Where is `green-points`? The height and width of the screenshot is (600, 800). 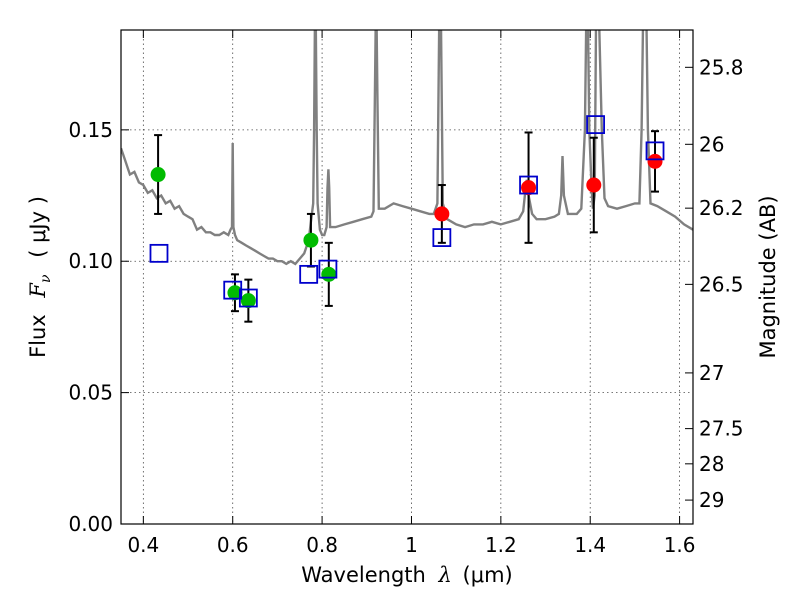 green-points is located at coordinates (243, 238).